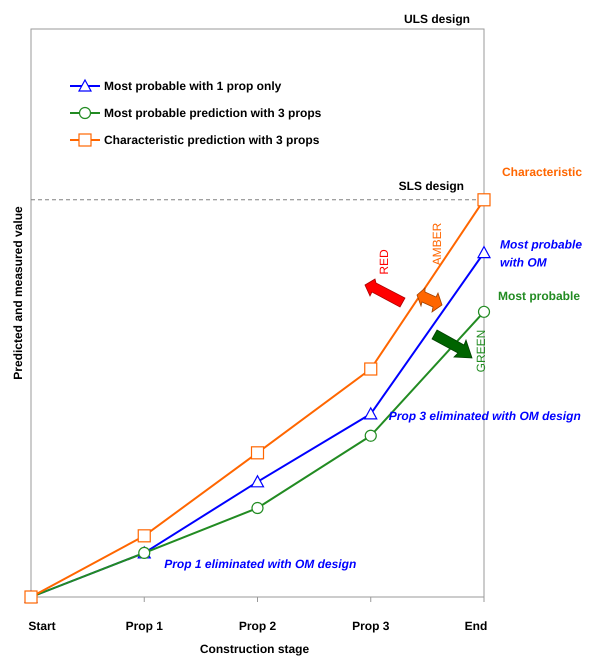  Describe the element at coordinates (437, 244) in the screenshot. I see `annotation: AMBER` at that location.